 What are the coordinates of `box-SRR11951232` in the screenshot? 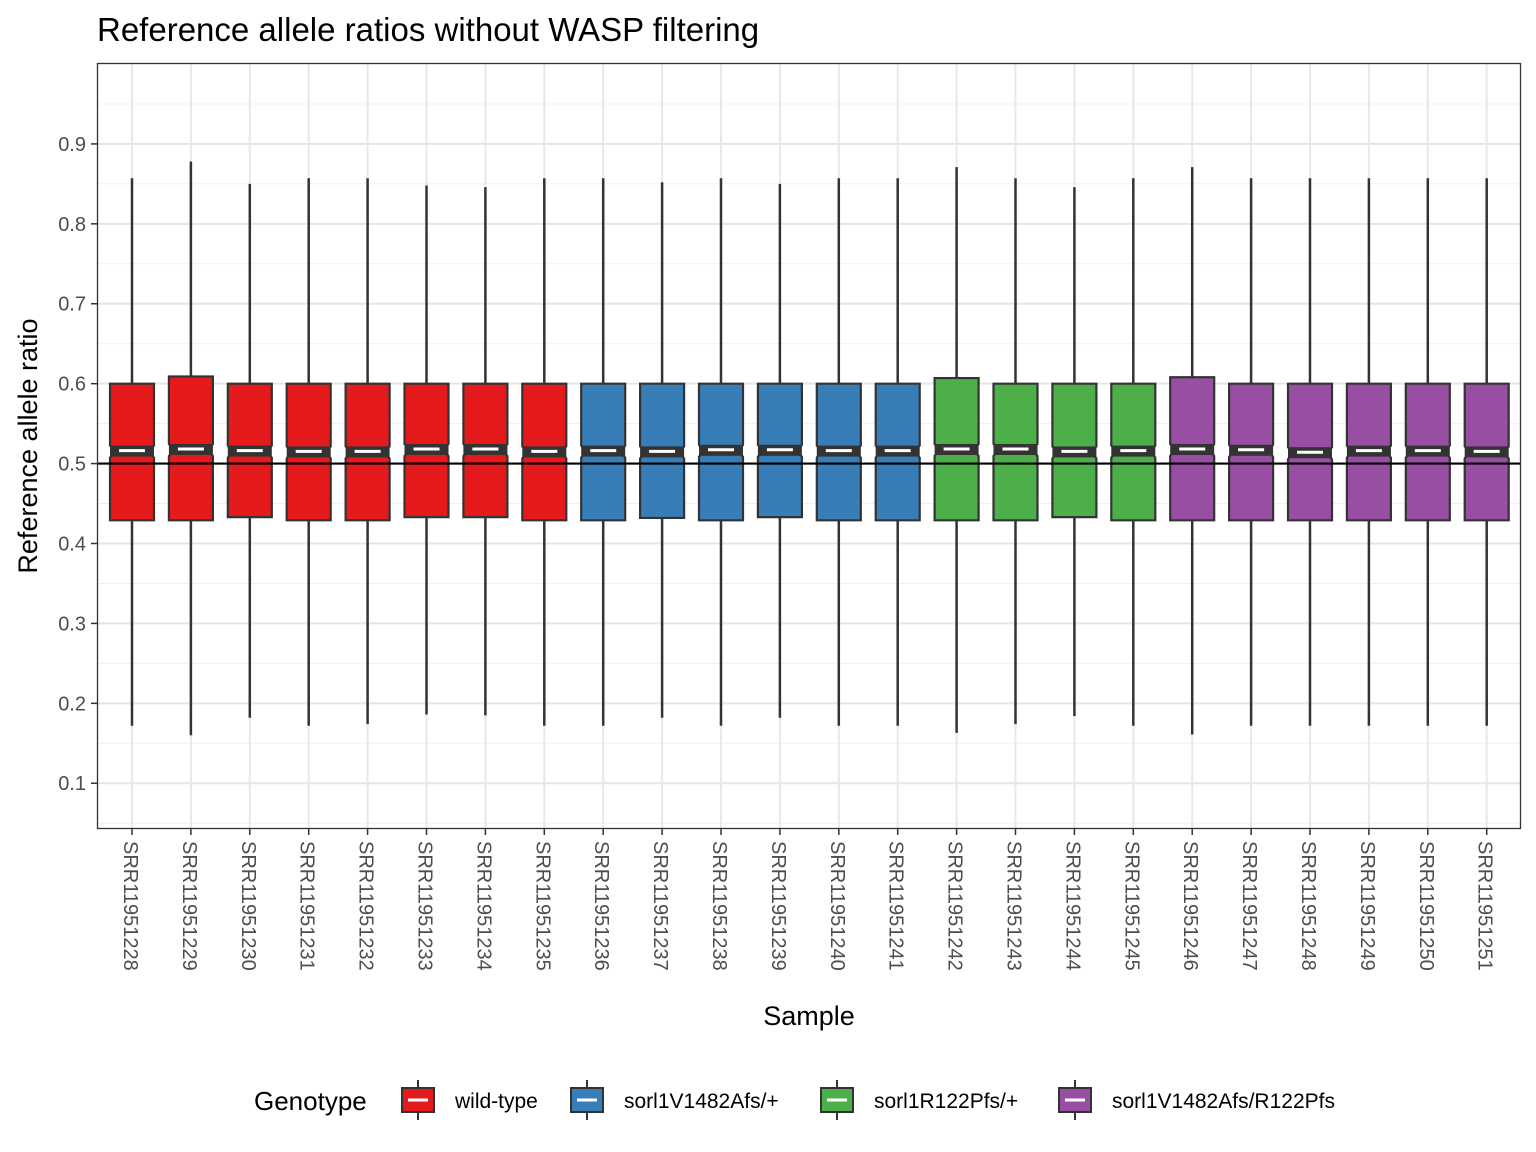 It's located at (367, 451).